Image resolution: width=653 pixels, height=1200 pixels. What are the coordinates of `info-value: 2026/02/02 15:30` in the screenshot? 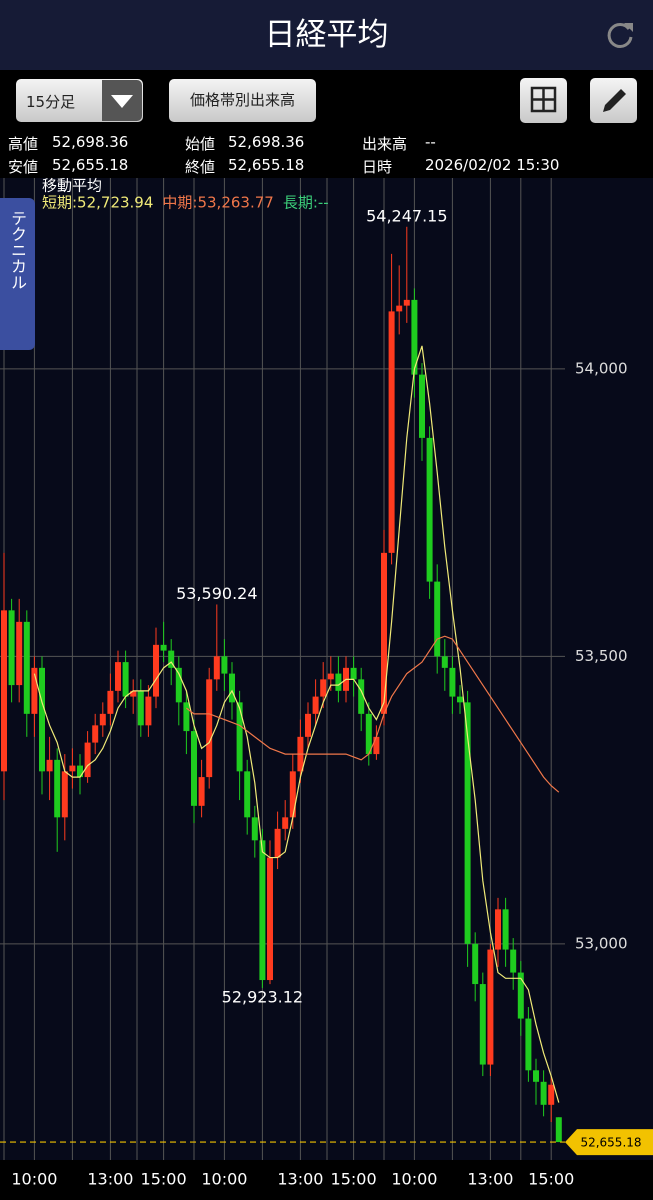 It's located at (492, 165).